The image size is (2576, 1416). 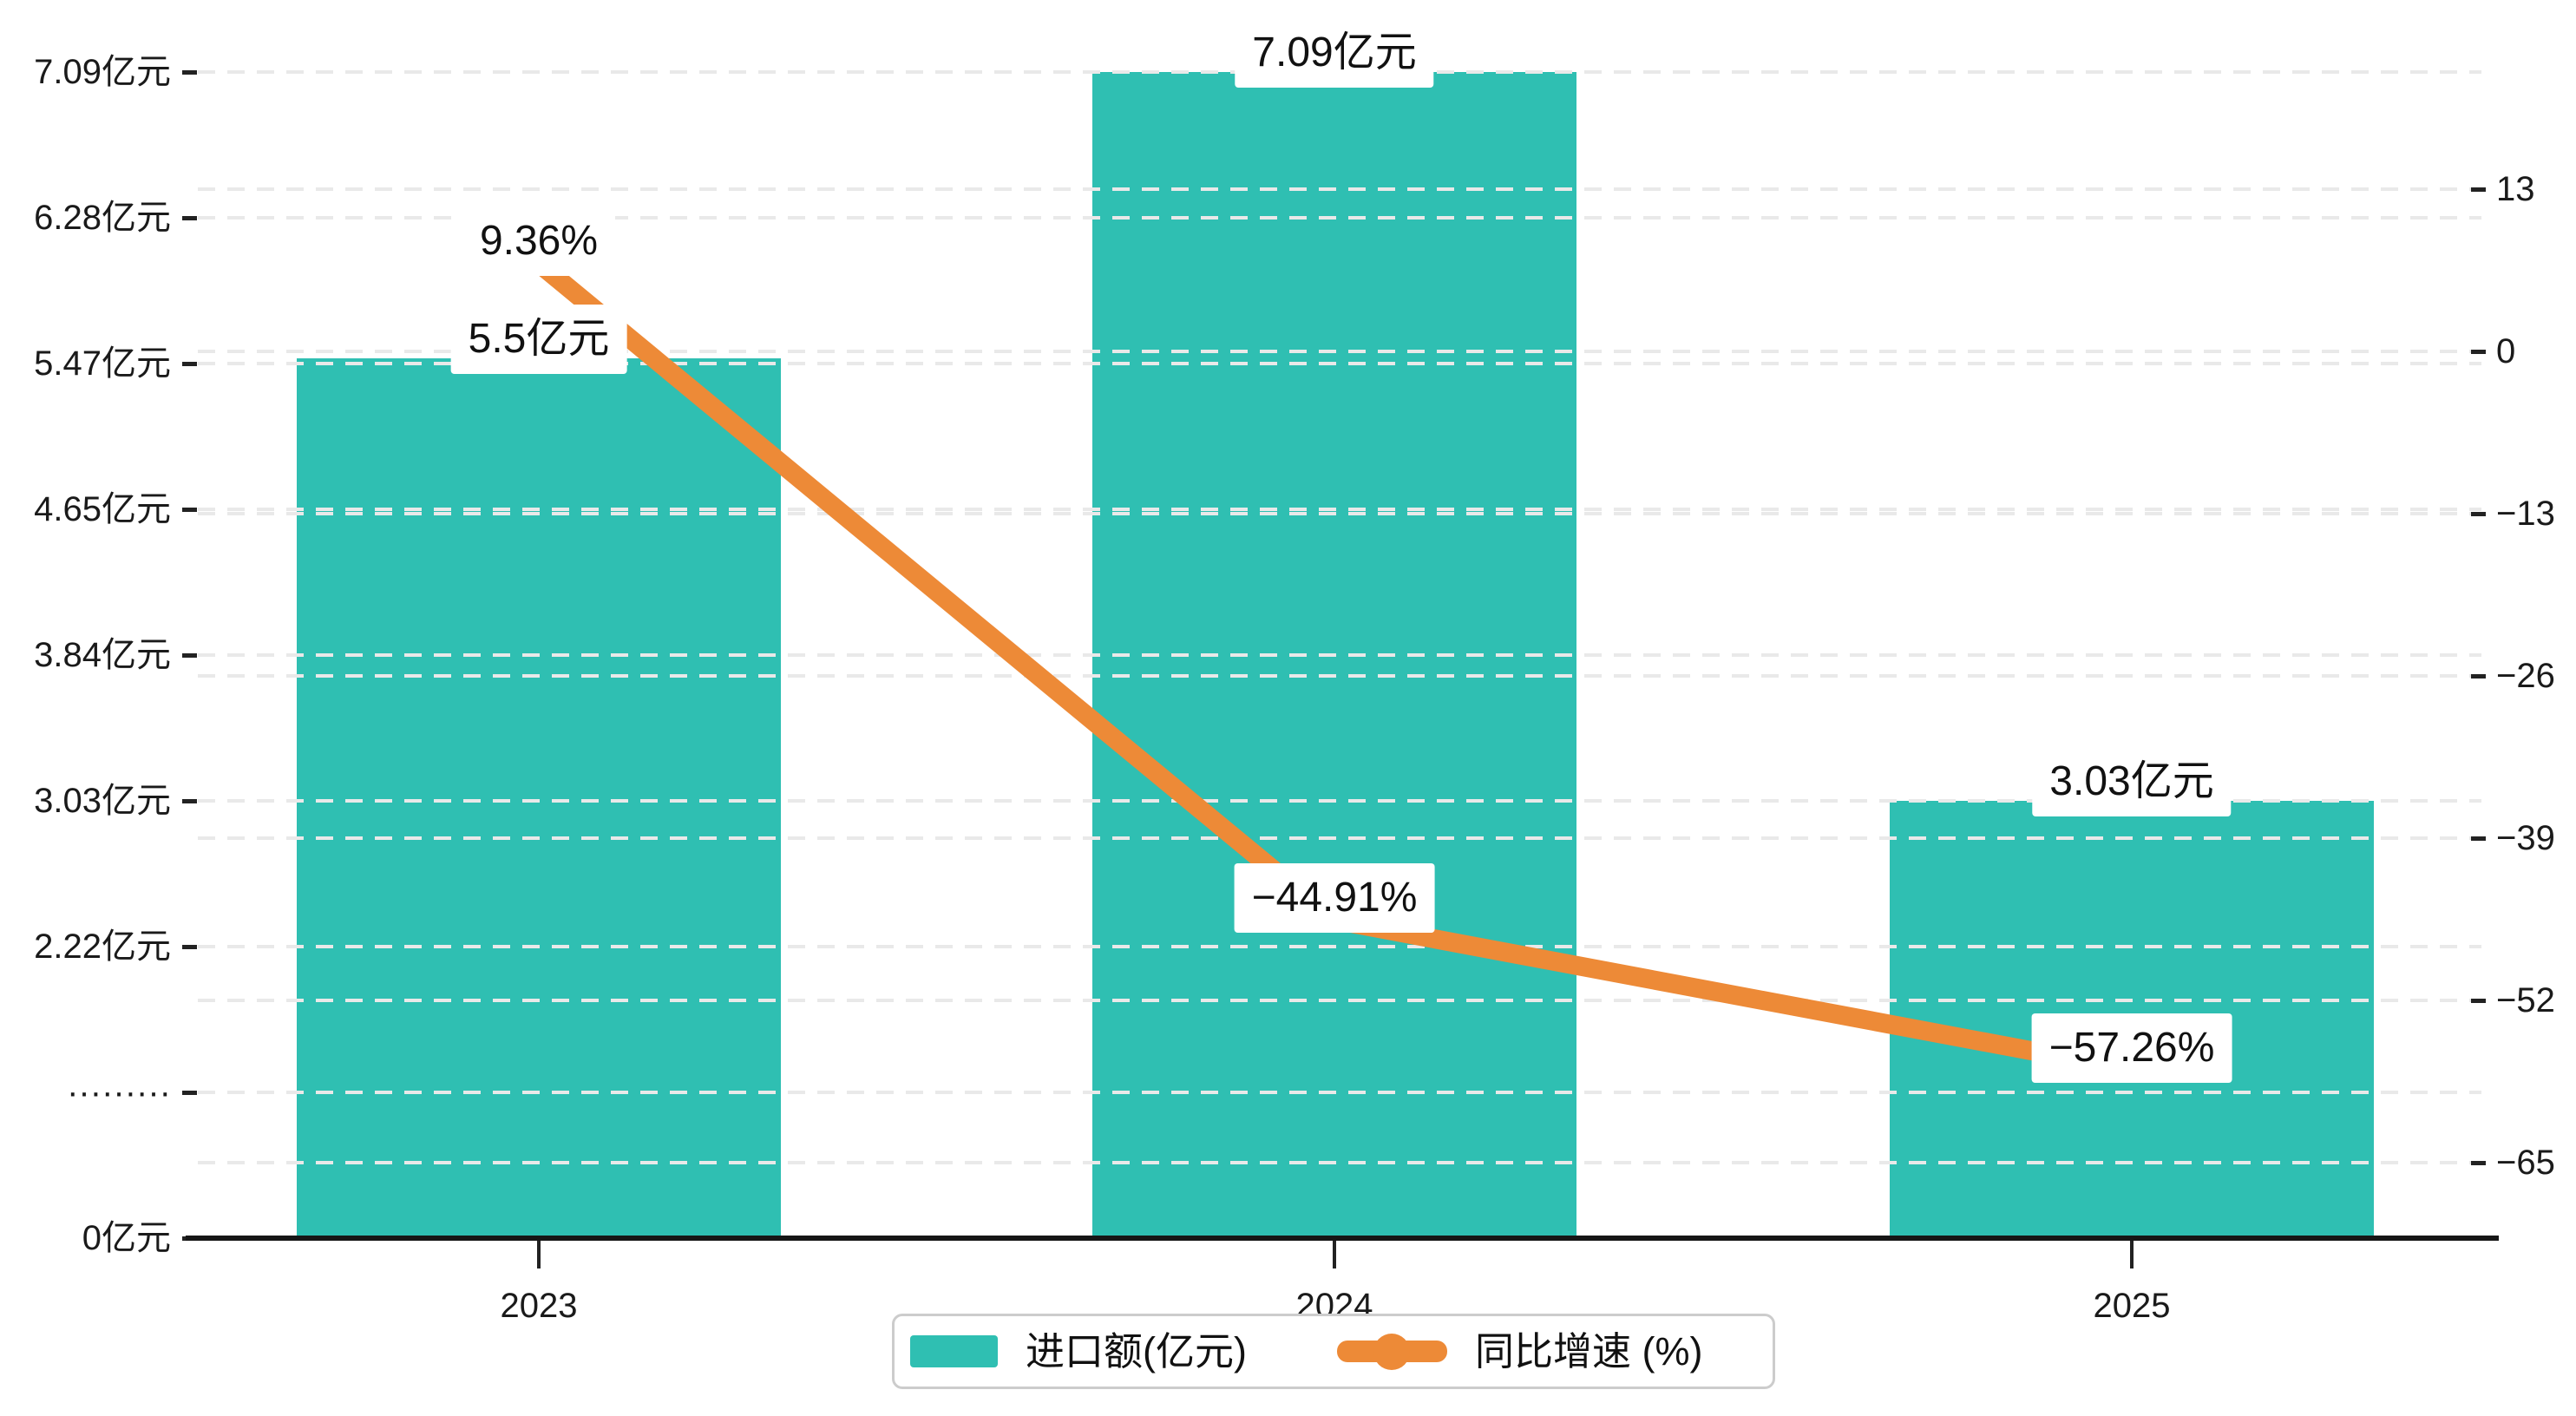 I want to click on right-axis-label: −65, so click(x=2525, y=1163).